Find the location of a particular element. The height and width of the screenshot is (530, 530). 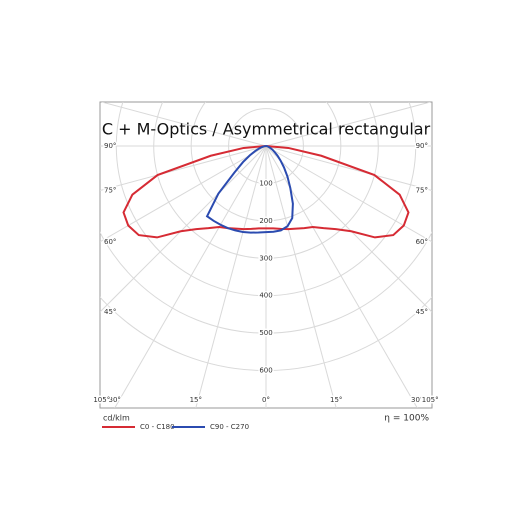

r-tick-label: 400 is located at coordinates (265, 296).